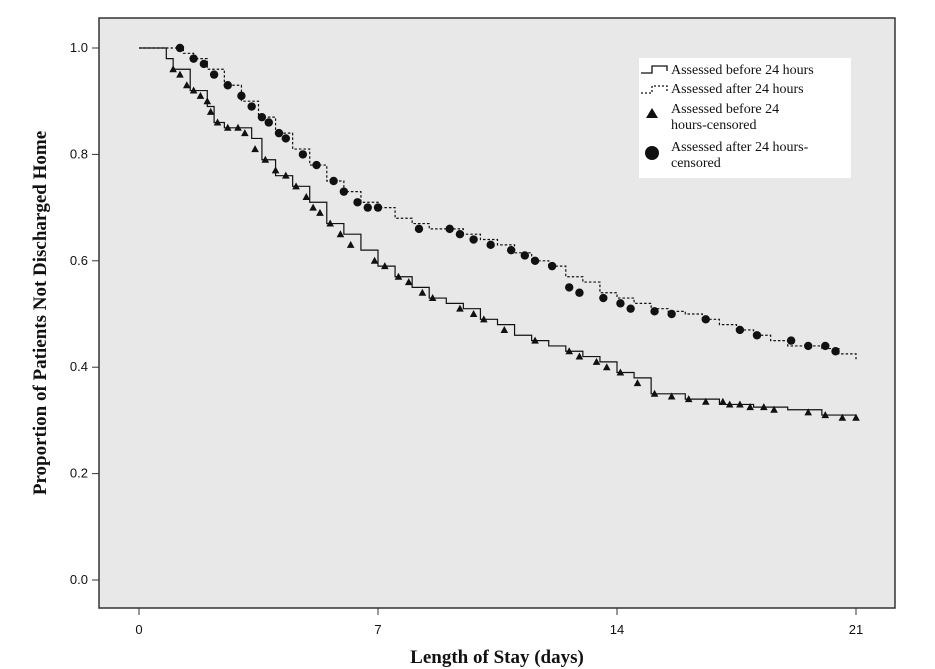 This screenshot has width=935, height=669. Describe the element at coordinates (741, 155) in the screenshot. I see `legend-label-after-censored: Assessed after 24 hours- censored` at that location.